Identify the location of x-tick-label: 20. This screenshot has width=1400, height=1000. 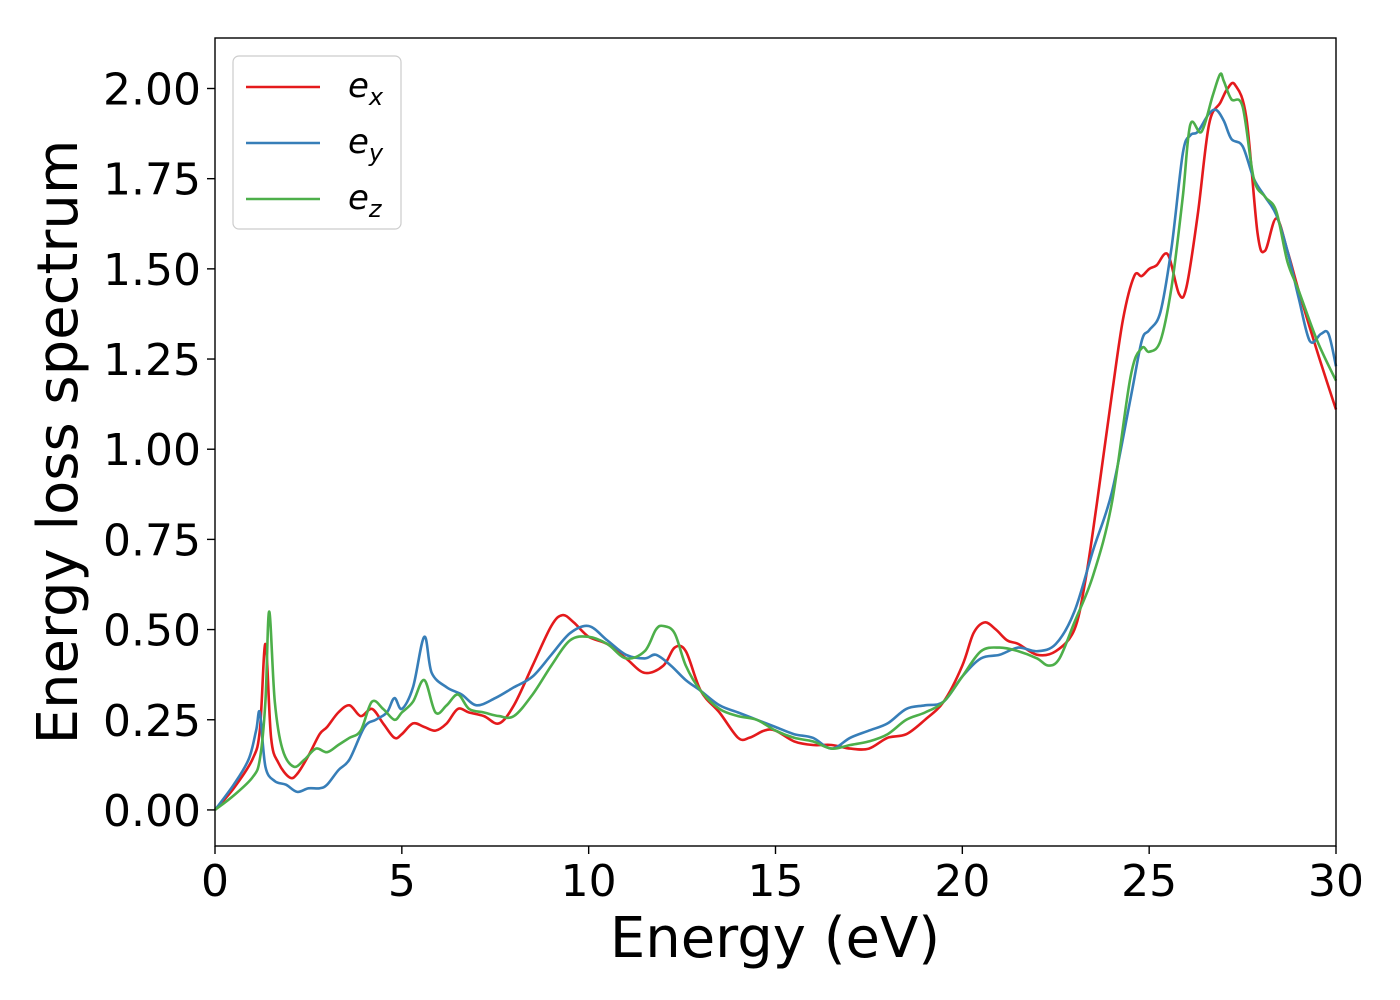
(962, 881).